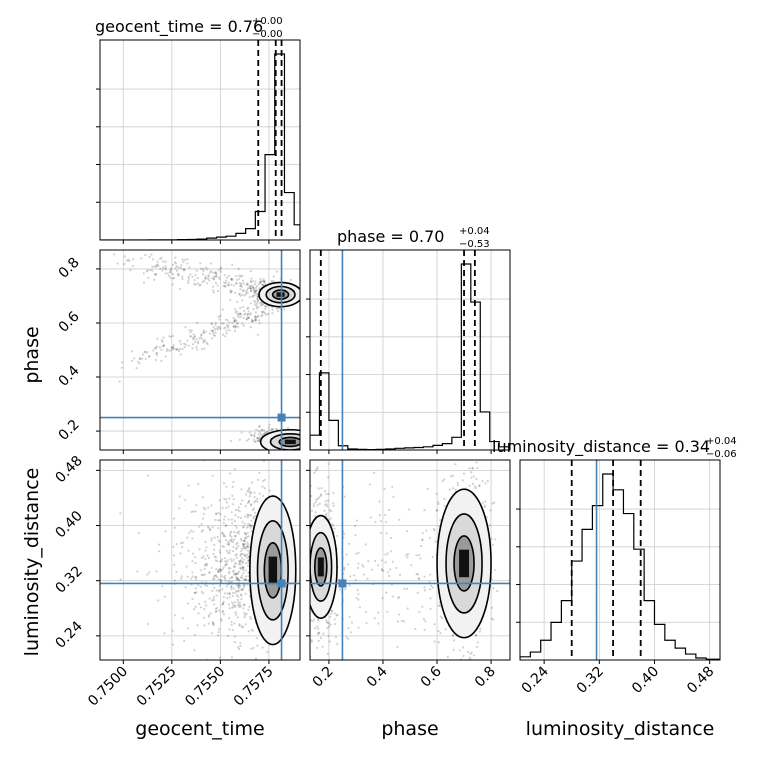 The height and width of the screenshot is (760, 760). Describe the element at coordinates (431, 676) in the screenshot. I see `x-tick-label: 0.6` at that location.